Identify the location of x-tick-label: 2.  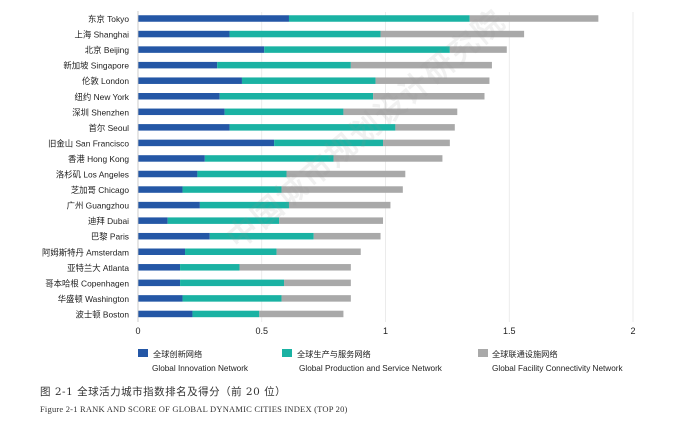
(632, 331).